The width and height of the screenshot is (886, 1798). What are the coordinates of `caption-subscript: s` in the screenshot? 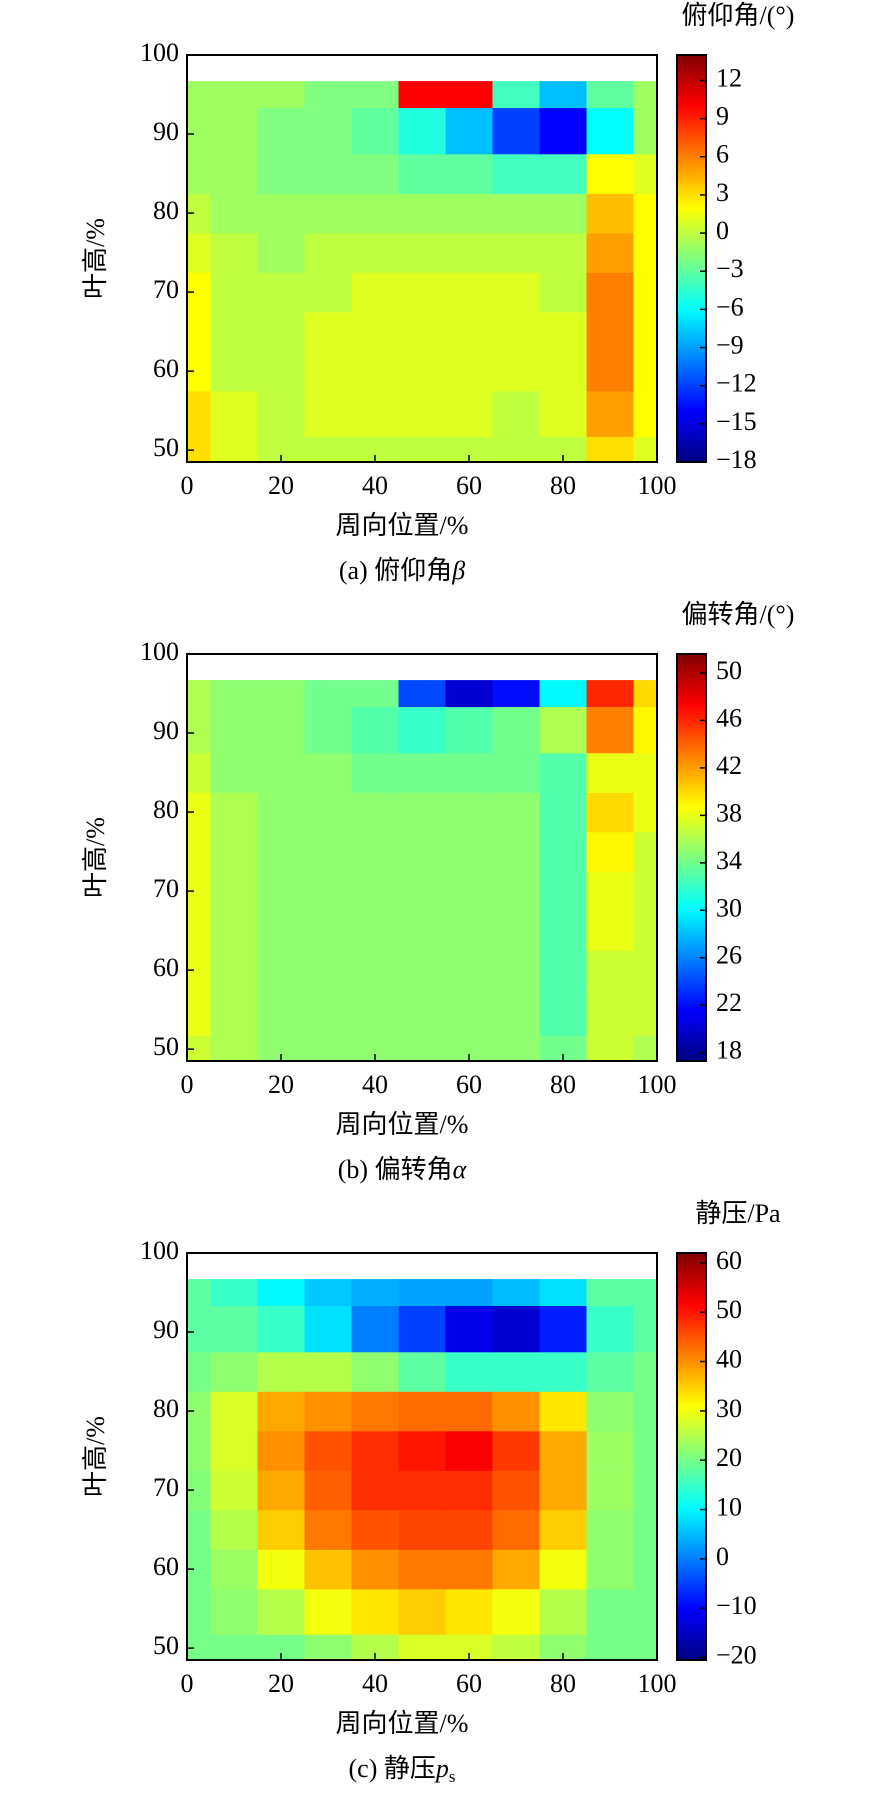 It's located at (452, 1776).